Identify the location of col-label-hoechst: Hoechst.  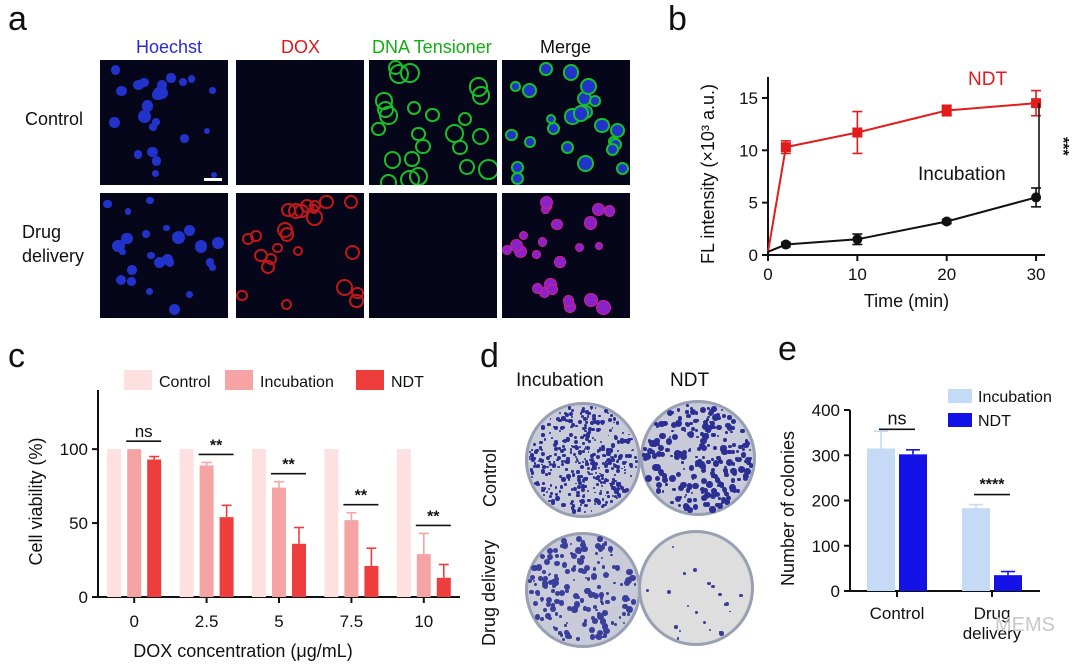
(169, 47).